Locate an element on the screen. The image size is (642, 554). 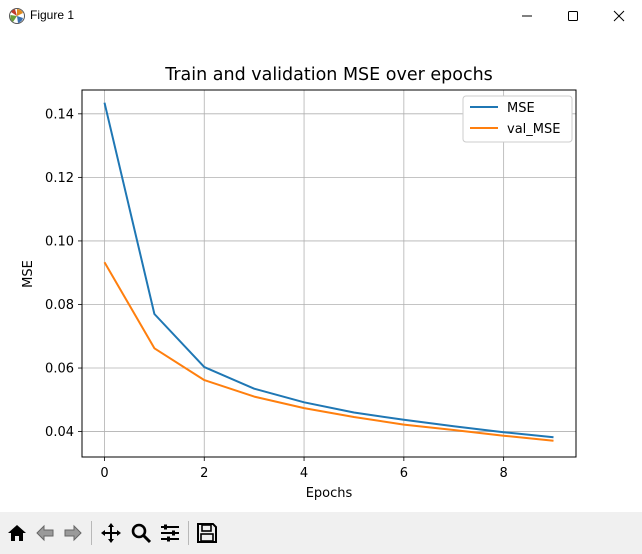
back-button is located at coordinates (45, 533).